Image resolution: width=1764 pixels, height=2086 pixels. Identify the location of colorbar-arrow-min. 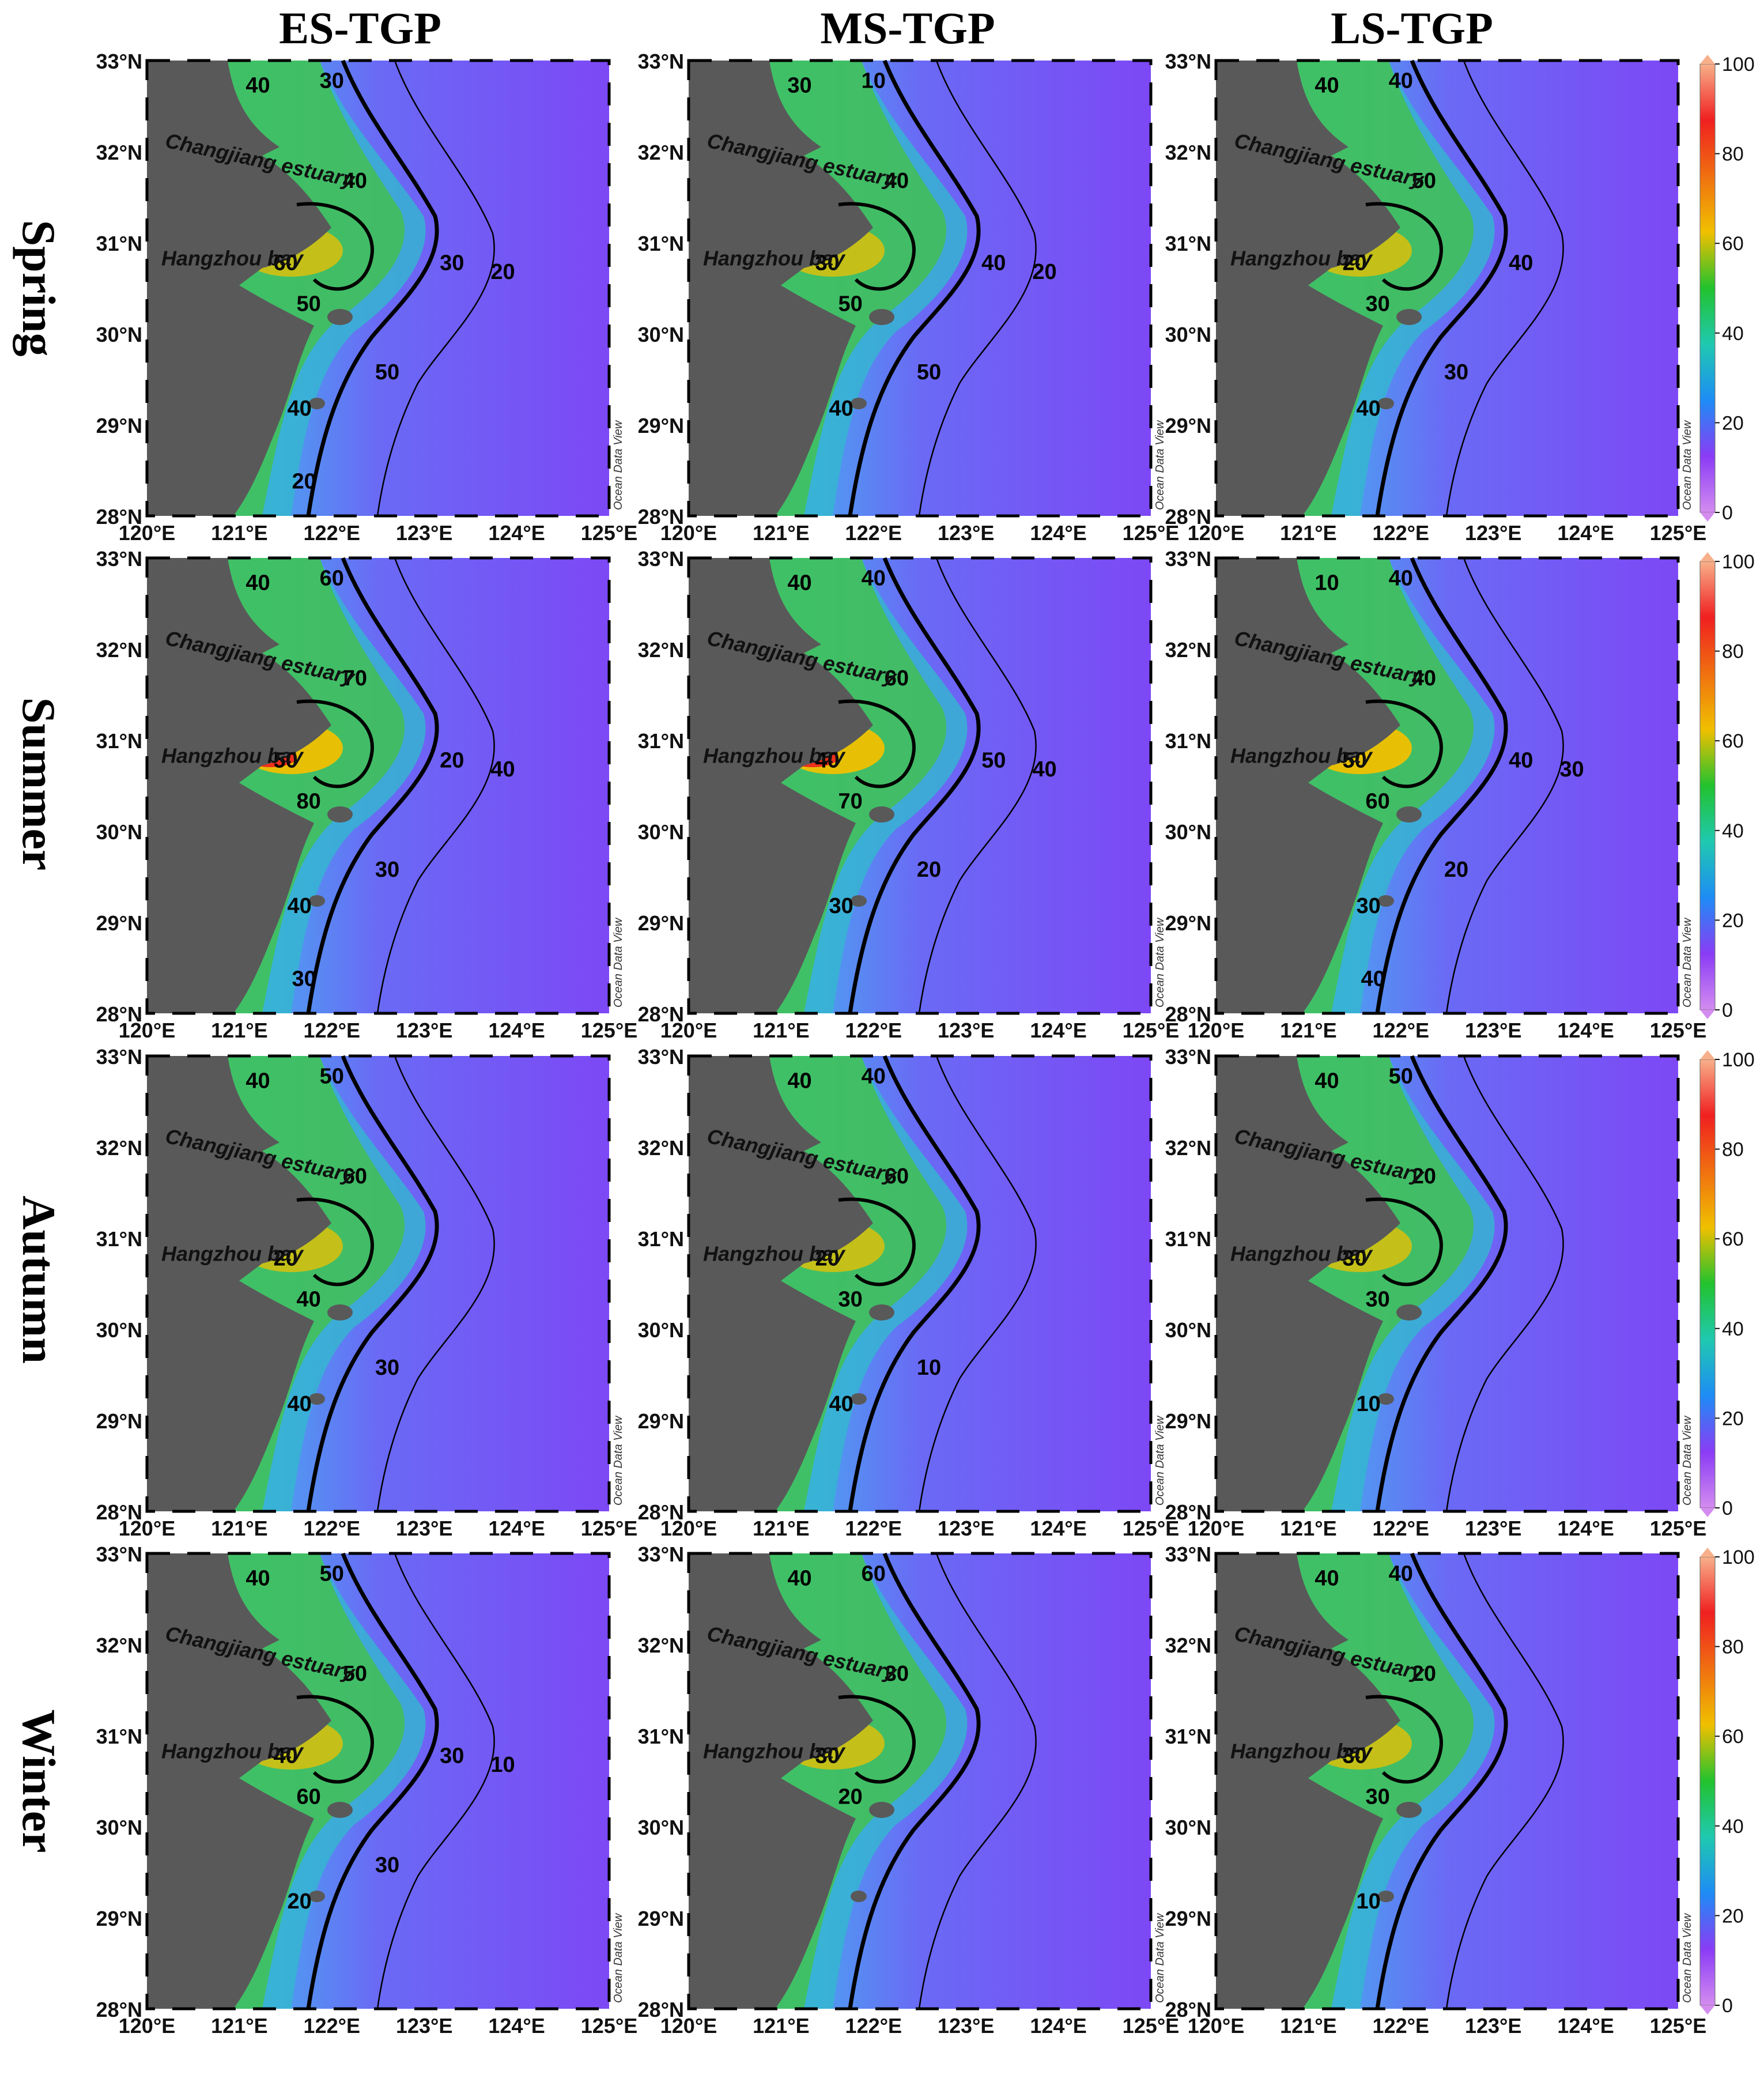
(1707, 1014).